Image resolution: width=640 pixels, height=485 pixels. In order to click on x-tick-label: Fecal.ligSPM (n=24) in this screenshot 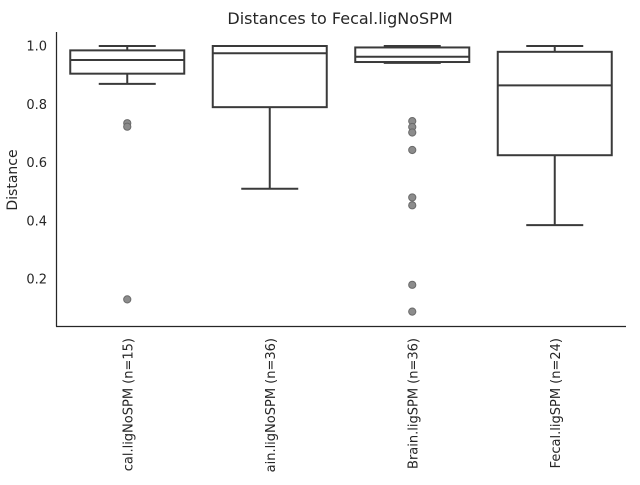, I will do `click(556, 403)`.